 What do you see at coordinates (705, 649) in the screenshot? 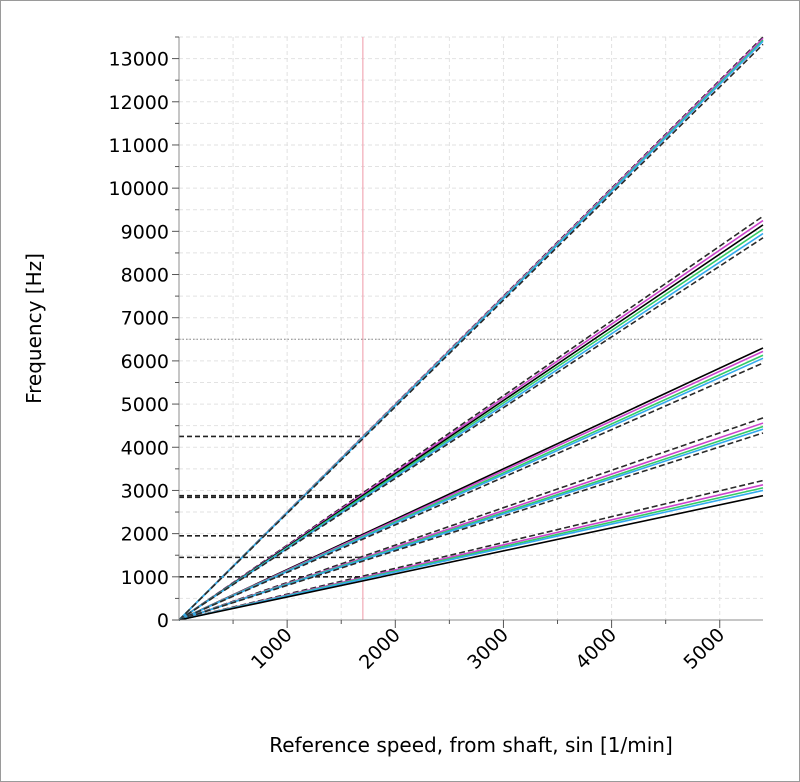
I see `x-tick-label: 5000` at bounding box center [705, 649].